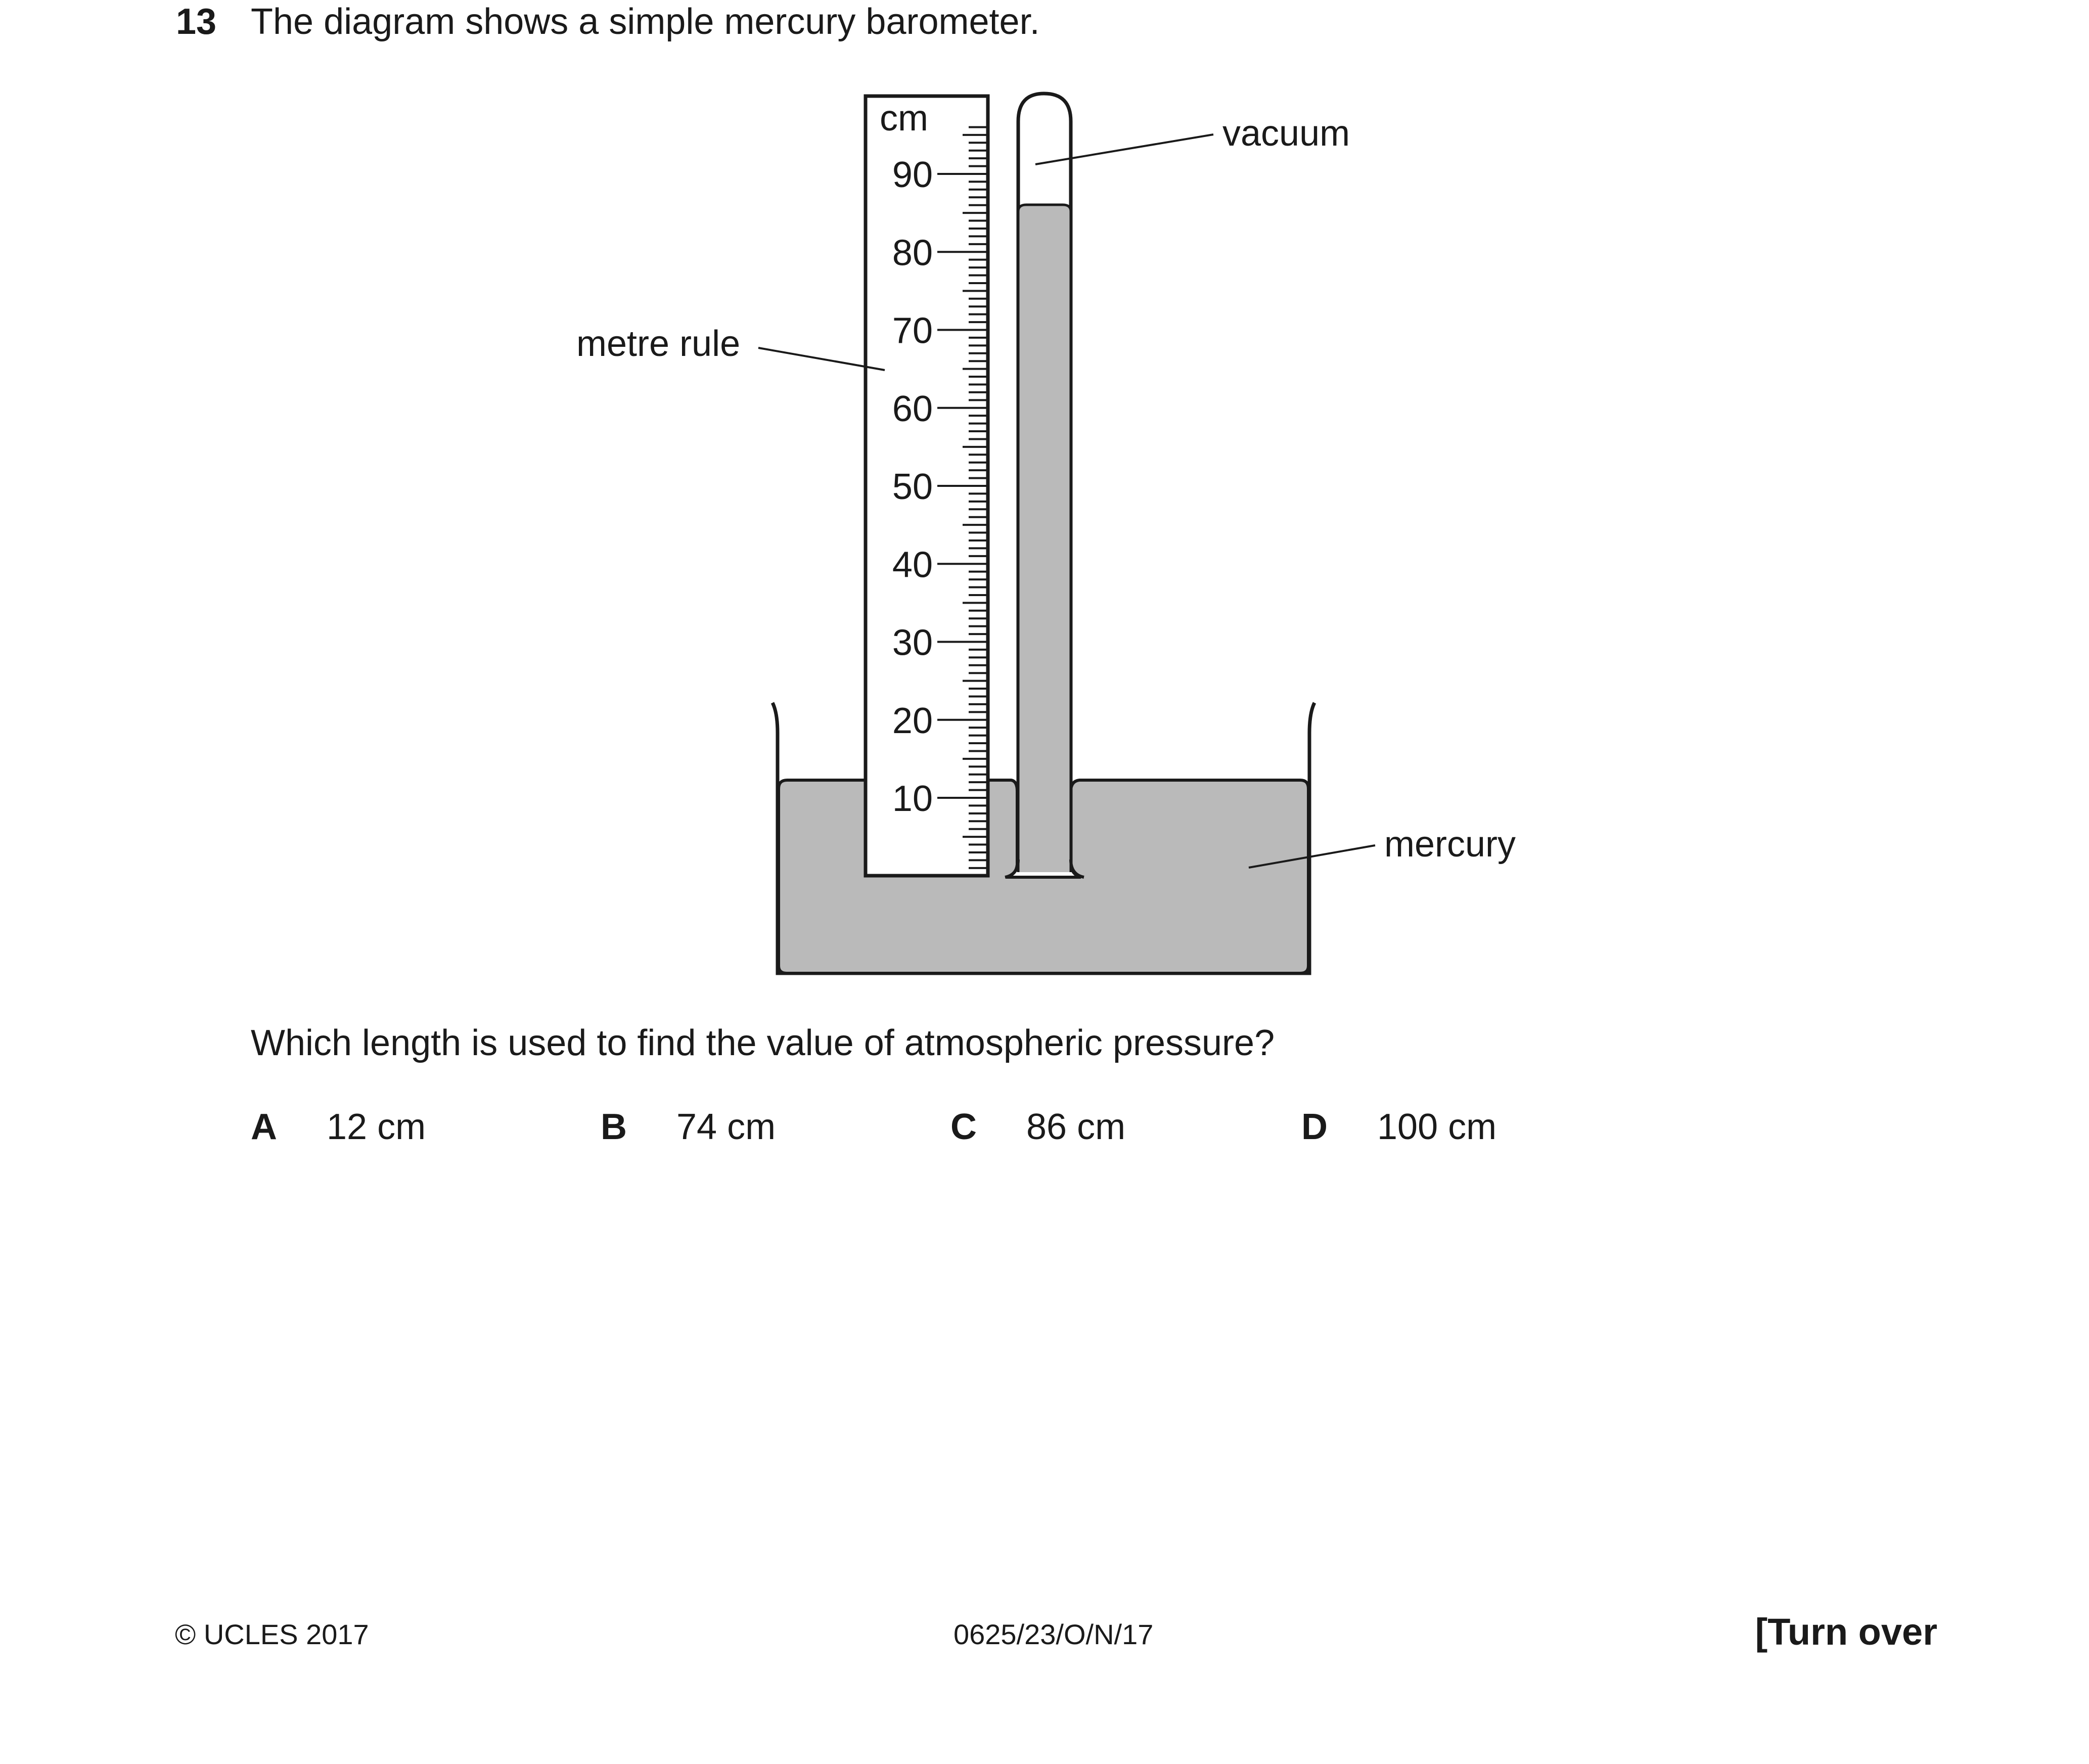 The image size is (2089, 1764). What do you see at coordinates (376, 1127) in the screenshot?
I see `option-a-value: 12 cm` at bounding box center [376, 1127].